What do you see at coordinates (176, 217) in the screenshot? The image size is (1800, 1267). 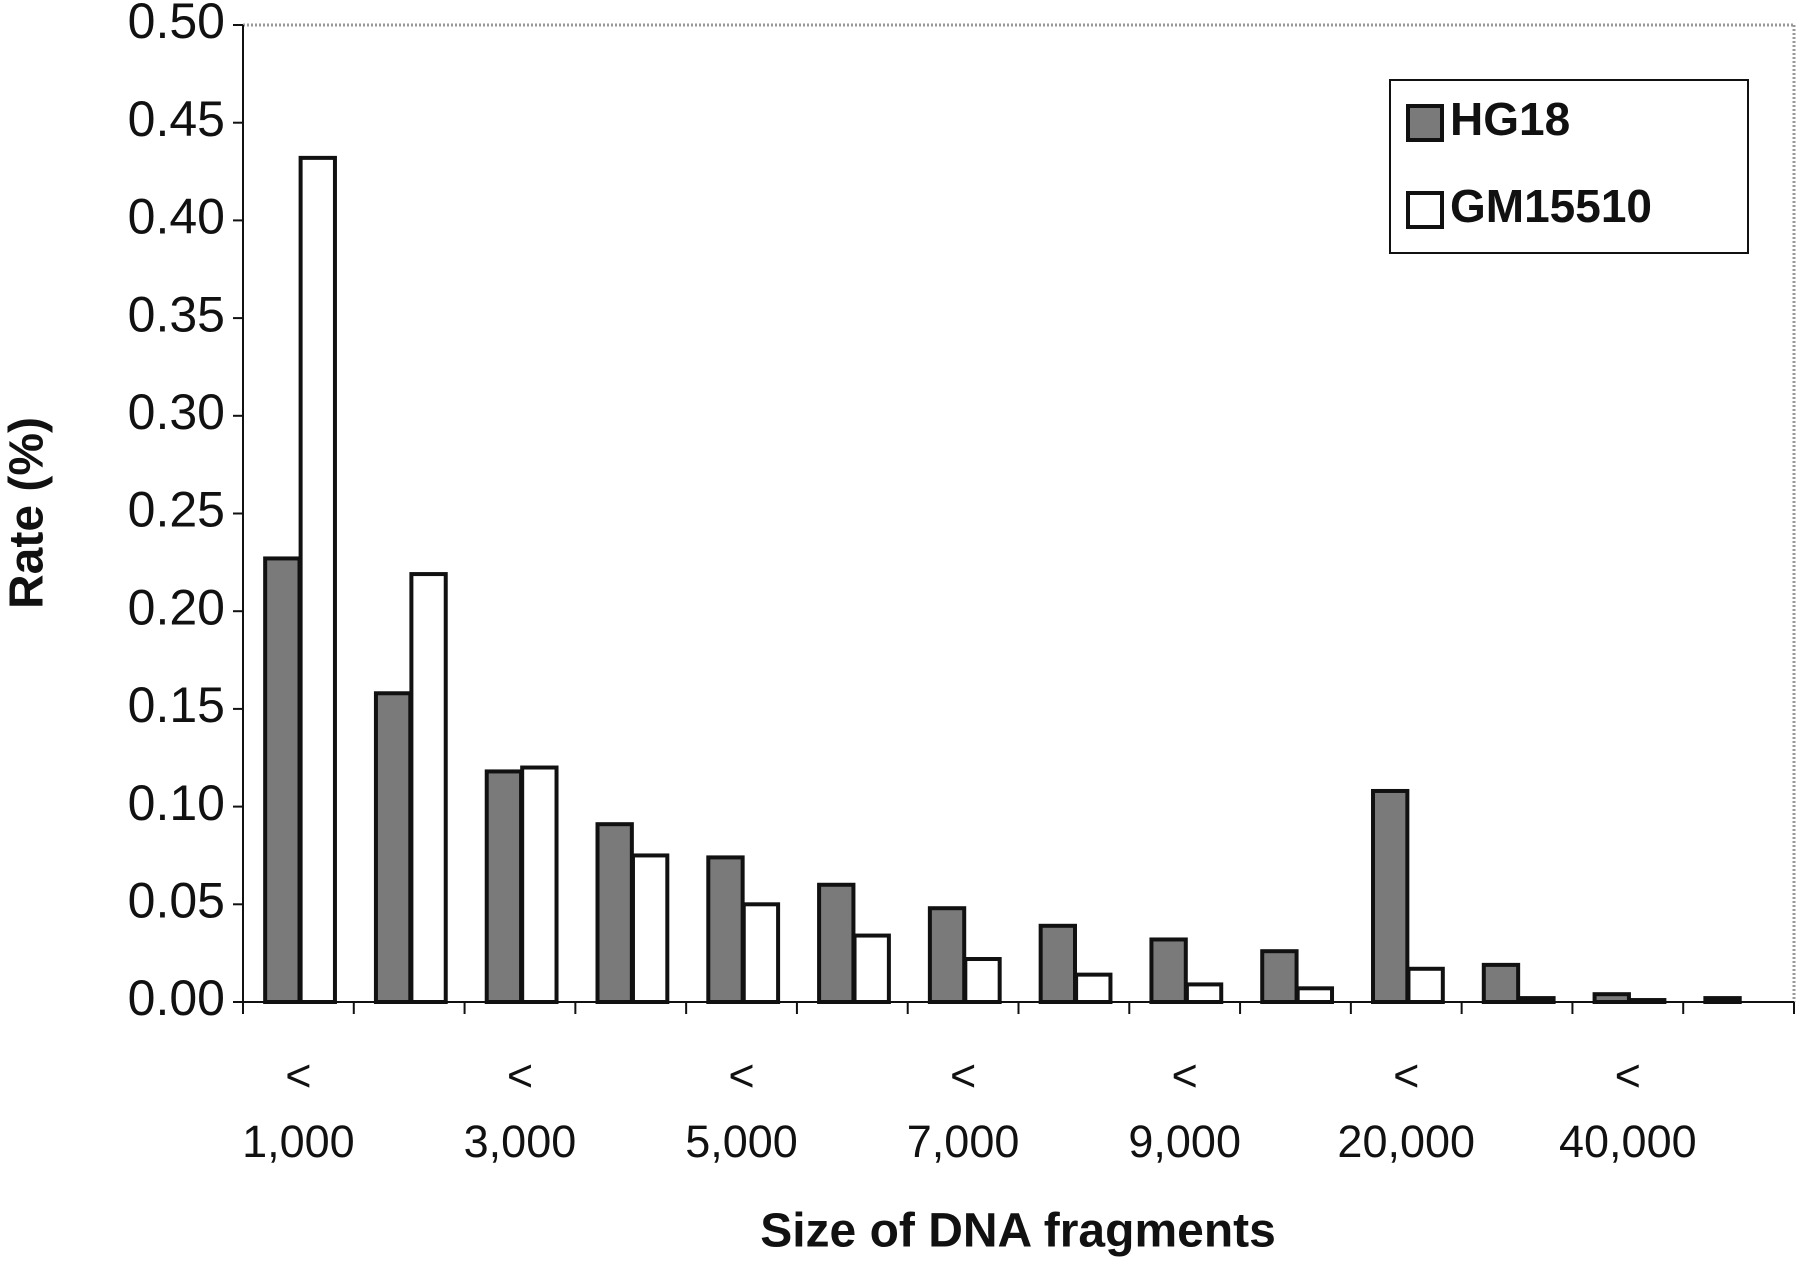 I see `y-tick-label: 0.40` at bounding box center [176, 217].